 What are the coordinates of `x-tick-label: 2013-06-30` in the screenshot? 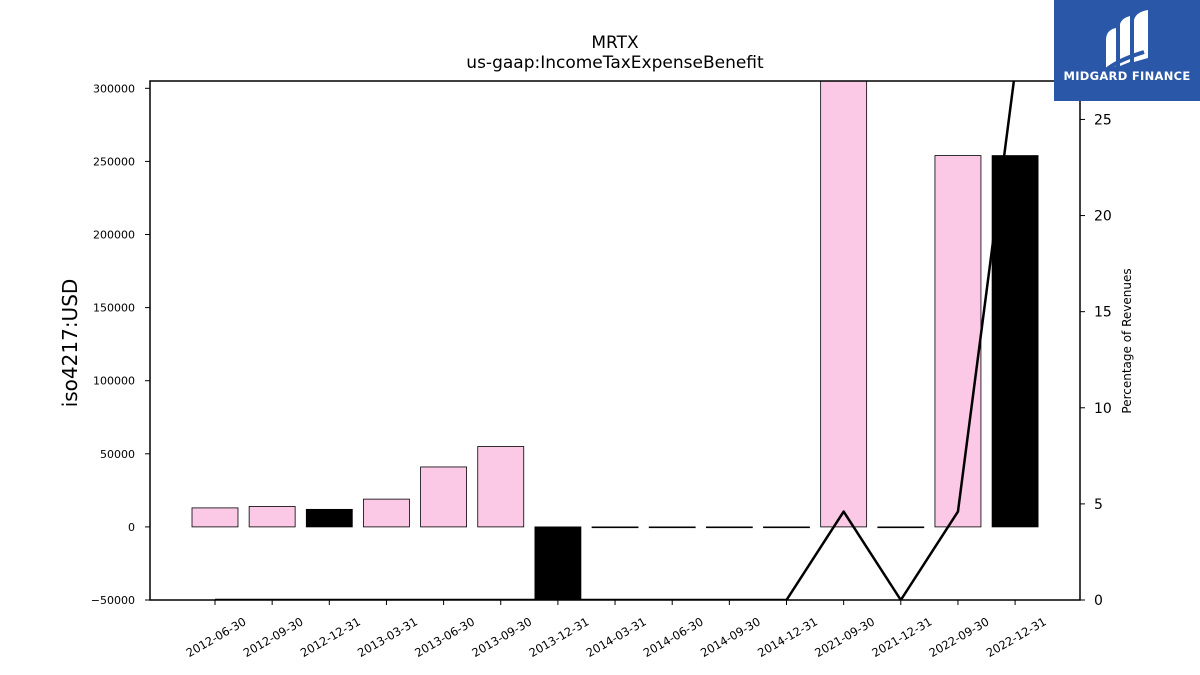 It's located at (444, 637).